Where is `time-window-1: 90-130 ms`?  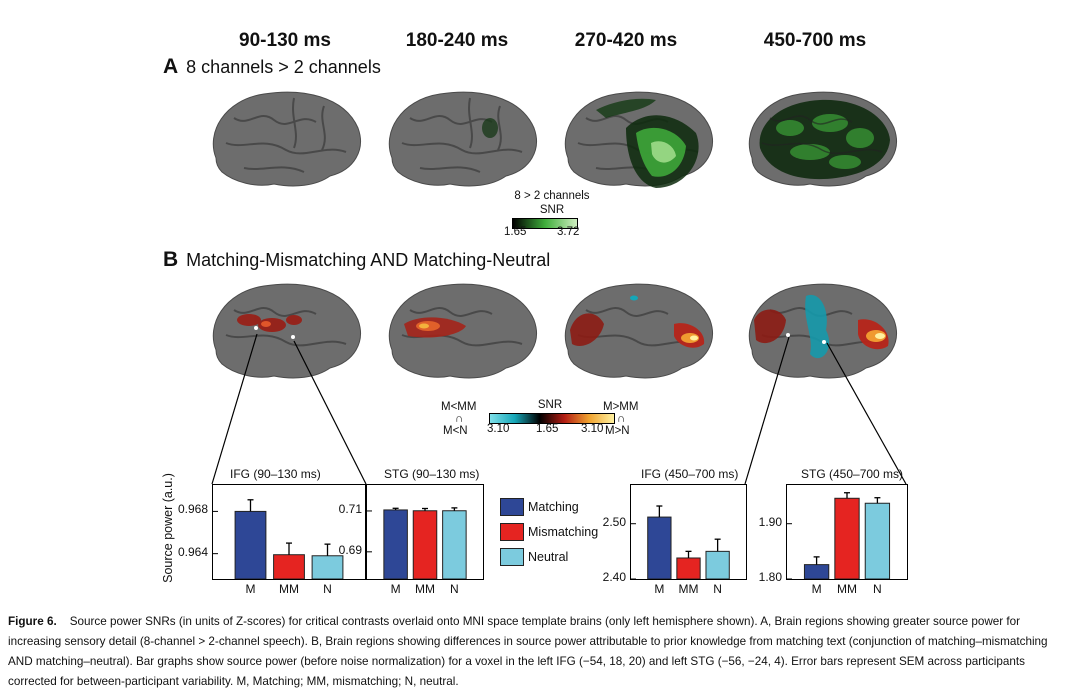
time-window-1: 90-130 ms is located at coordinates (285, 40).